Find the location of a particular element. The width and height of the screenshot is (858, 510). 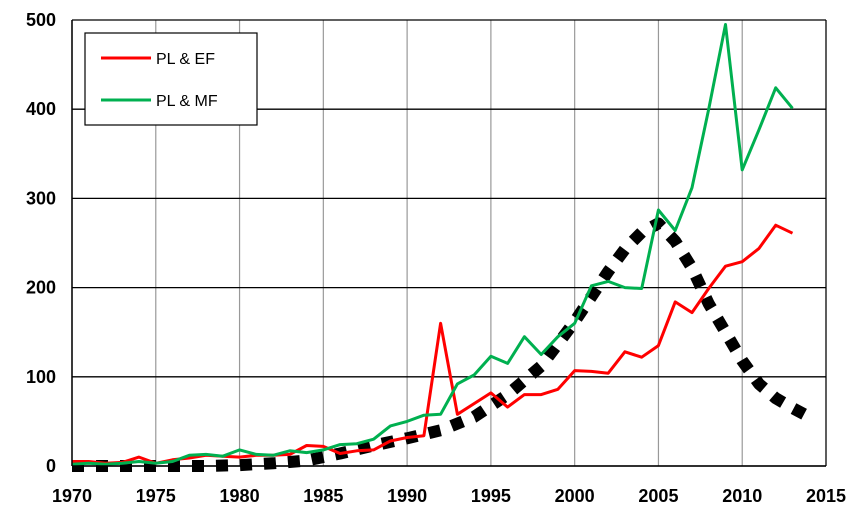

x-tick-label: 1985 is located at coordinates (323, 496).